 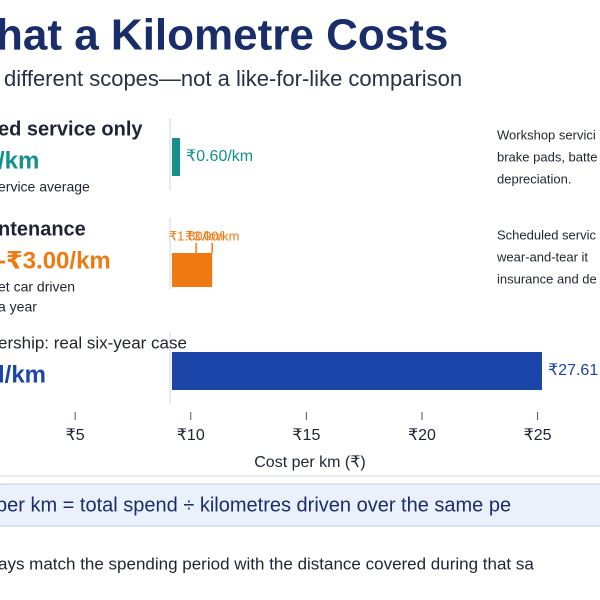 What do you see at coordinates (19, 160) in the screenshot?
I see `row-value: /km` at bounding box center [19, 160].